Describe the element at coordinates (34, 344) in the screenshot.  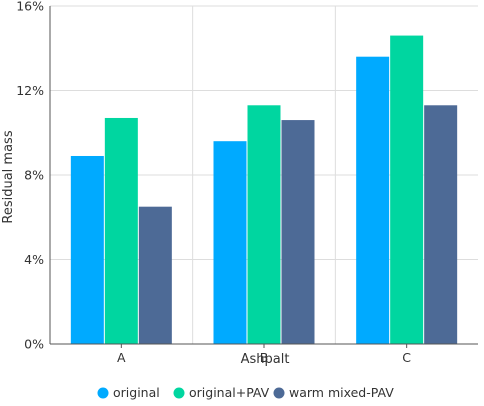
I see `y-tick-label: 0%` at that location.